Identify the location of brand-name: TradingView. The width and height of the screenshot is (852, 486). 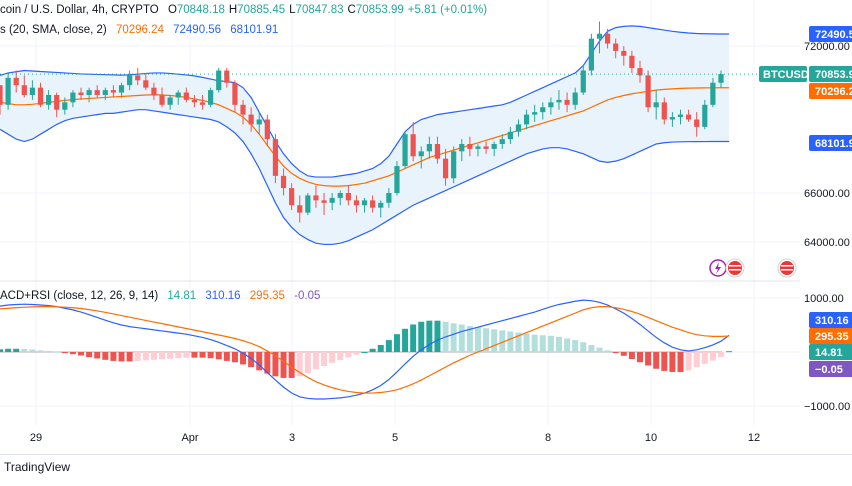
(37, 467).